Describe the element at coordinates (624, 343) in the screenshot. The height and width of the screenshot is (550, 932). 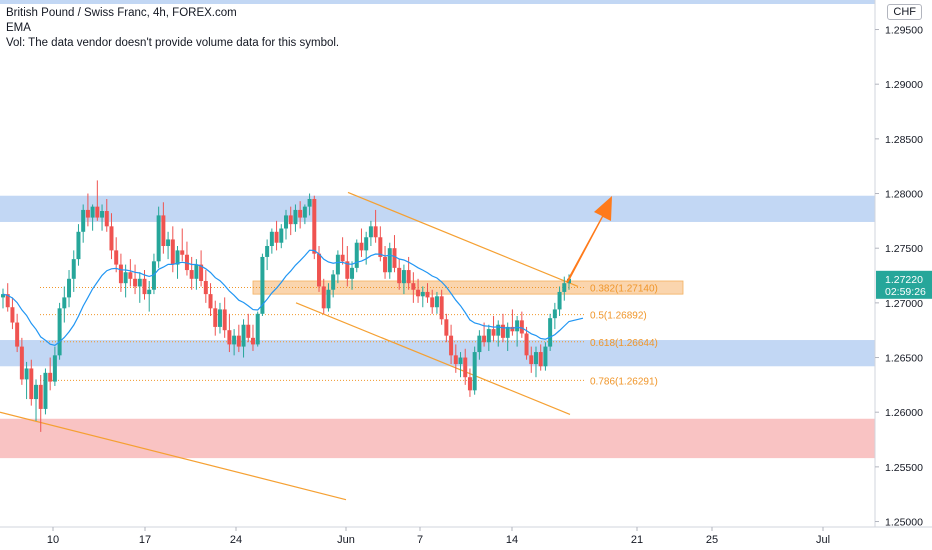
I see `fib-level-label: 0.618(1.26644)` at that location.